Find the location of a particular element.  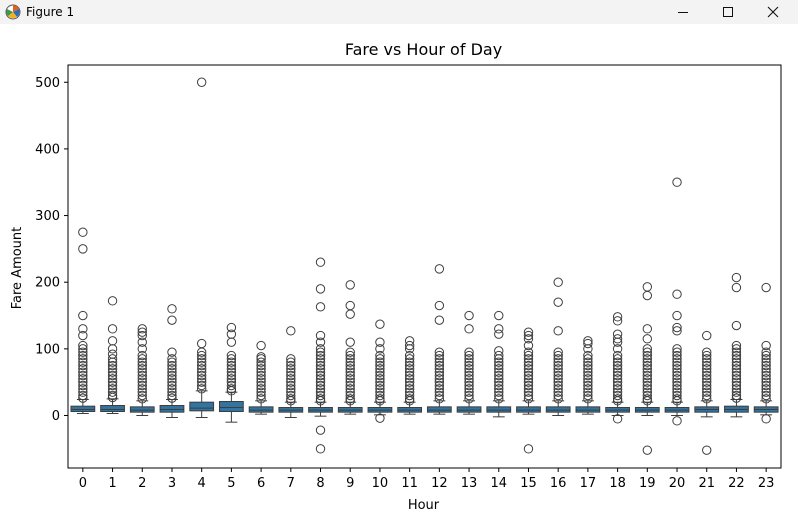

x-tick-label-13: 13 is located at coordinates (469, 483).